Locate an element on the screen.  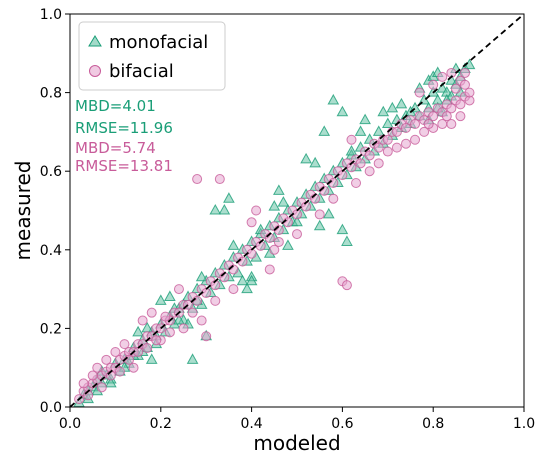
legend-marker-bifacial is located at coordinates (95, 71).